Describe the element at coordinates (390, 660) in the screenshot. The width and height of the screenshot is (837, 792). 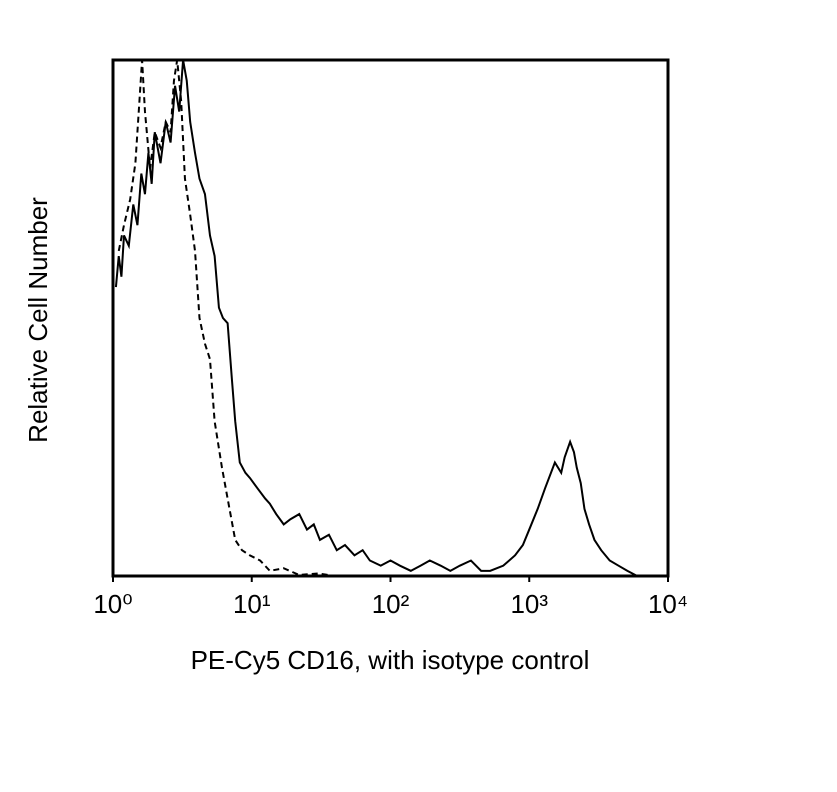
I see `x-axis-label: PE-Cy5 CD16, with isotype control` at that location.